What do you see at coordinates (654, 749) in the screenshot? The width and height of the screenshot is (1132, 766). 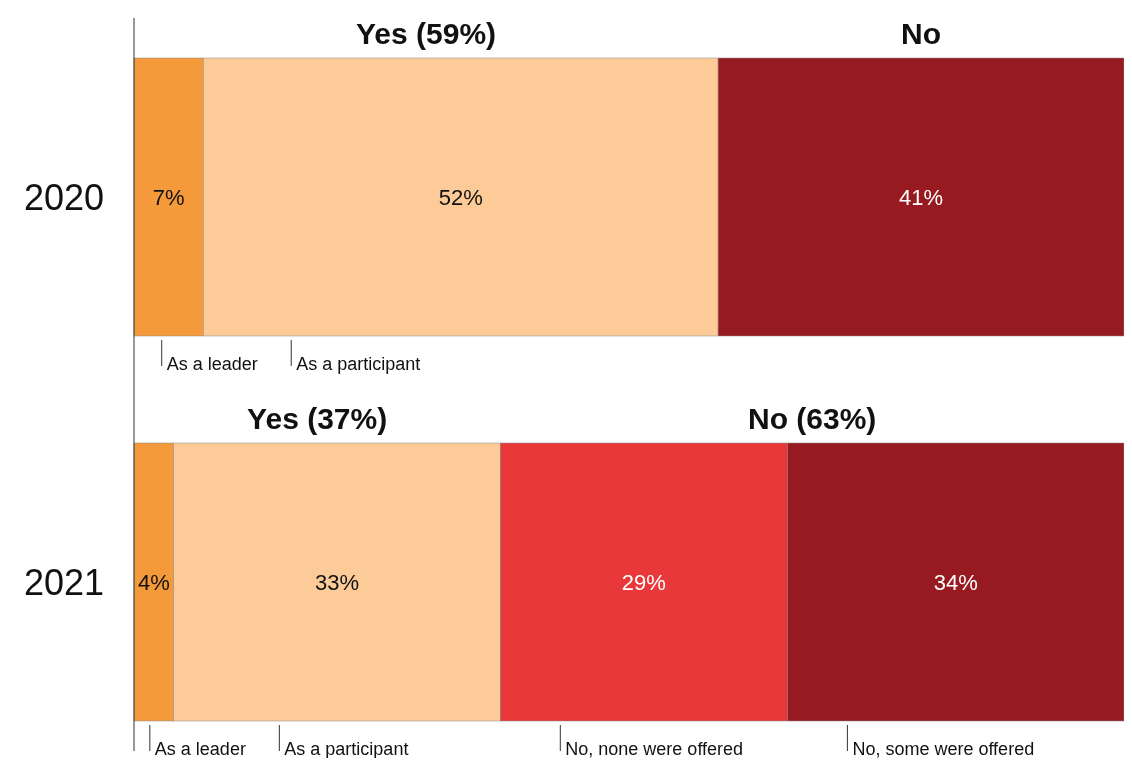 I see `series-label: No, none were offered` at bounding box center [654, 749].